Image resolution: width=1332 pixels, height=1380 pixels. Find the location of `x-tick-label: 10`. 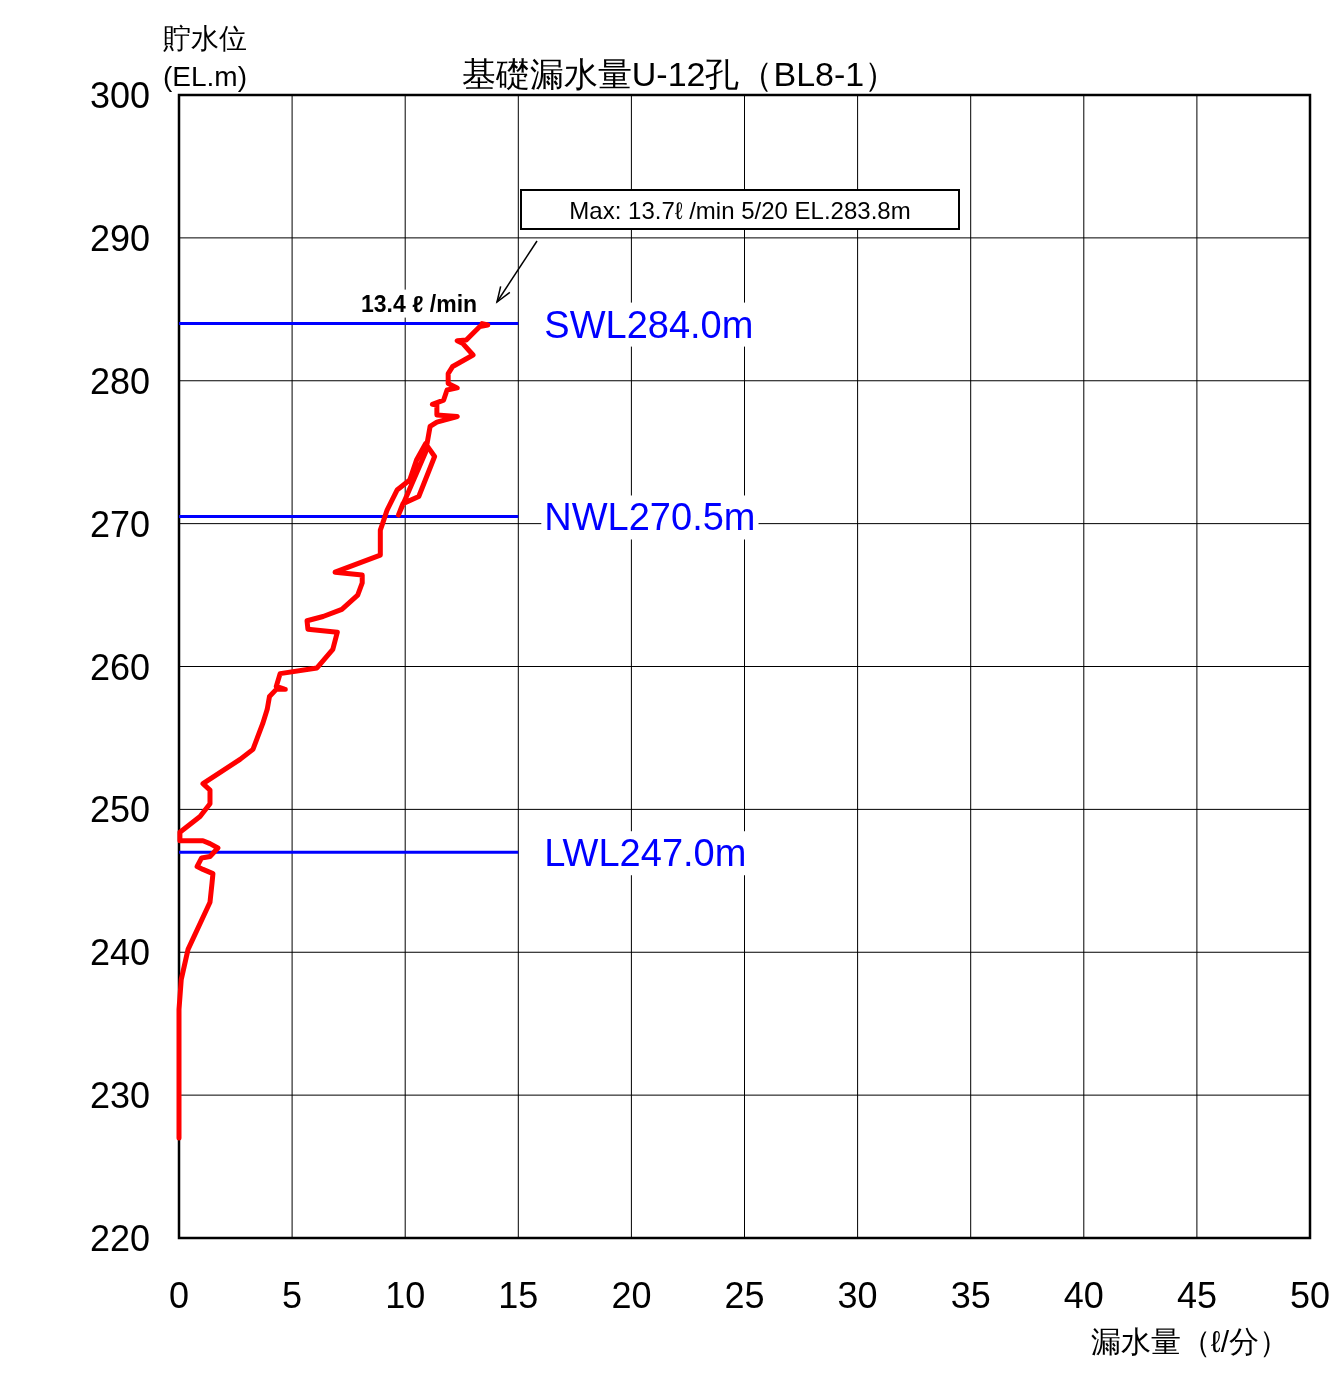

x-tick-label: 10 is located at coordinates (405, 1295).